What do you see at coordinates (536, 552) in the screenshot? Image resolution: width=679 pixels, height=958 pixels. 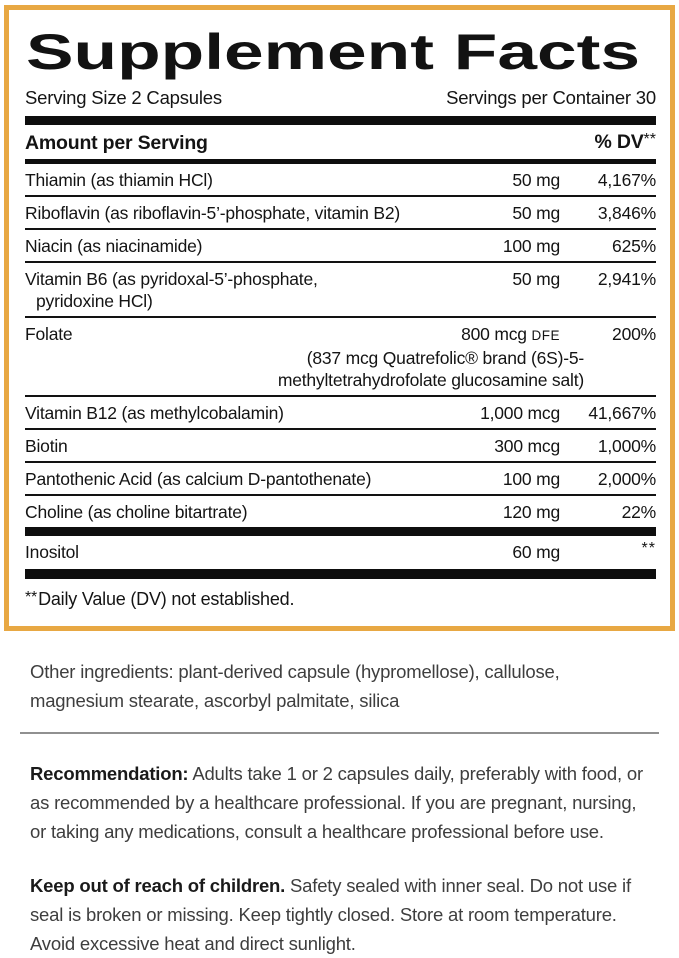 I see `nutrient-amount: 60 mg` at bounding box center [536, 552].